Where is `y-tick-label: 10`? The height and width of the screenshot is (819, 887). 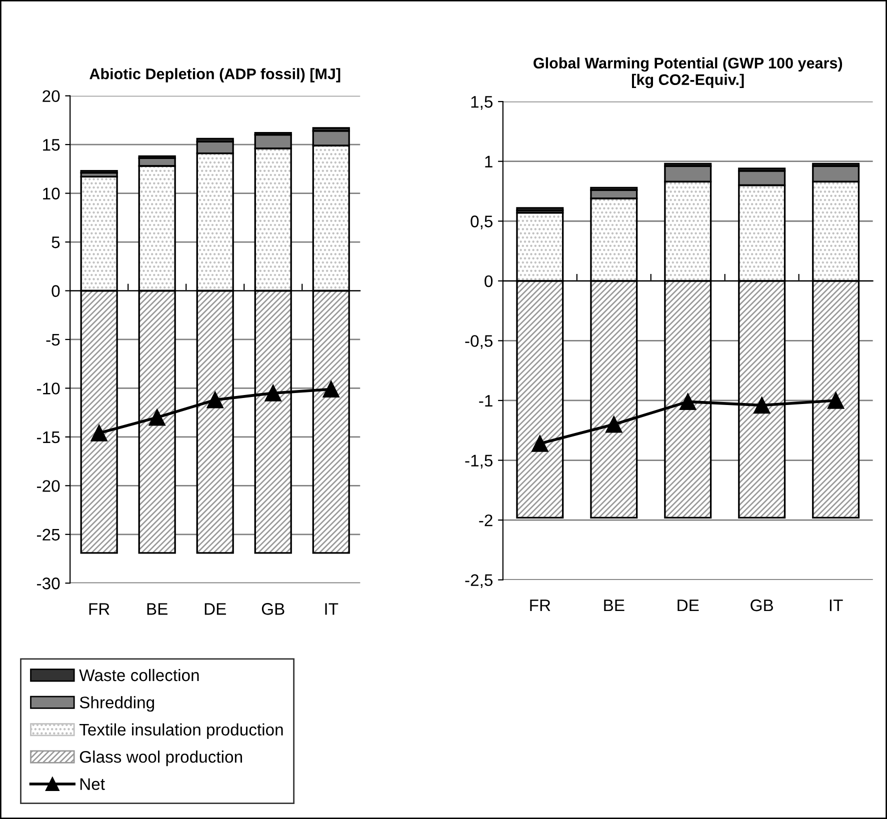
y-tick-label: 10 is located at coordinates (51, 194).